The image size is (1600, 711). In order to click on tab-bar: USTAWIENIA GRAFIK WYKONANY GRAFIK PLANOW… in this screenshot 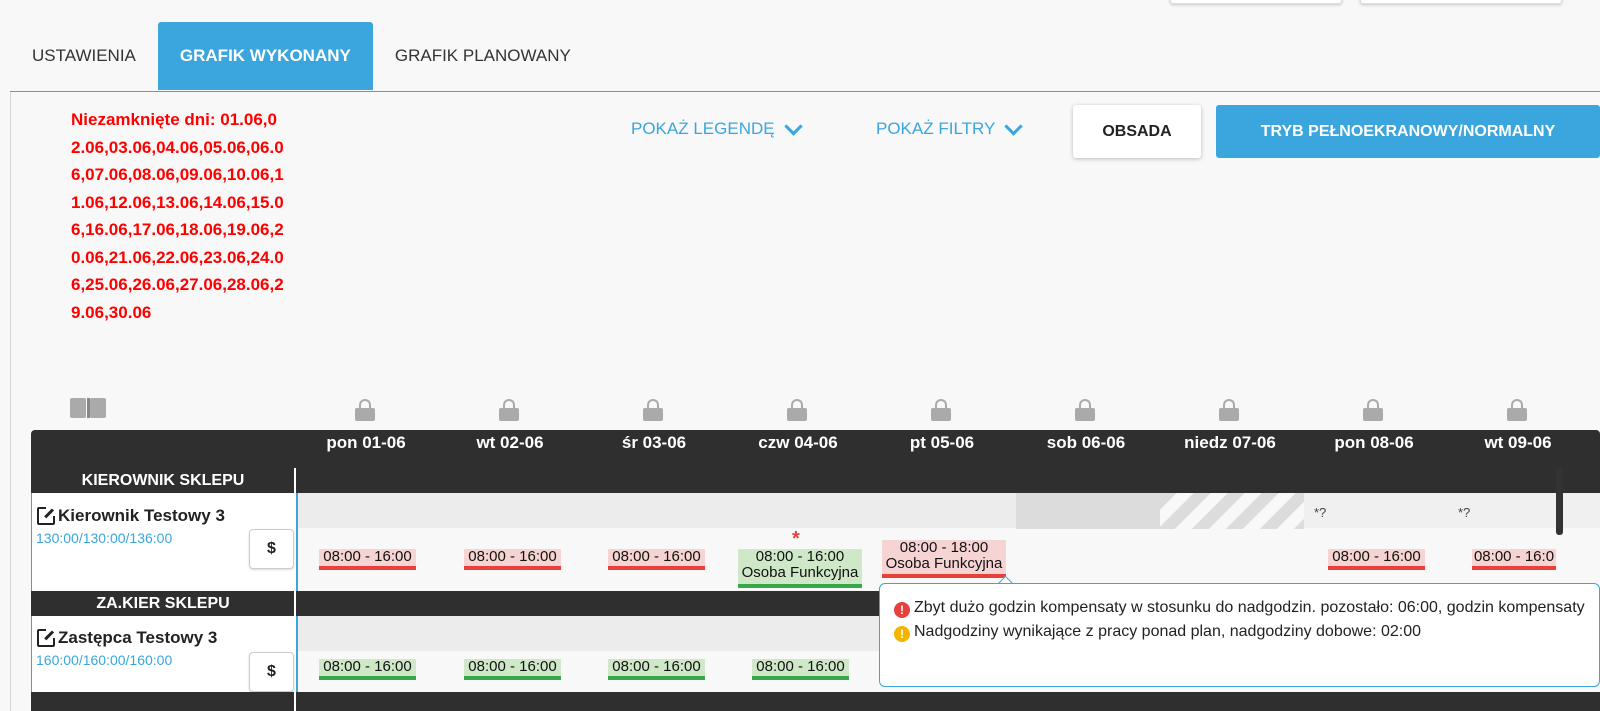, I will do `click(301, 57)`.